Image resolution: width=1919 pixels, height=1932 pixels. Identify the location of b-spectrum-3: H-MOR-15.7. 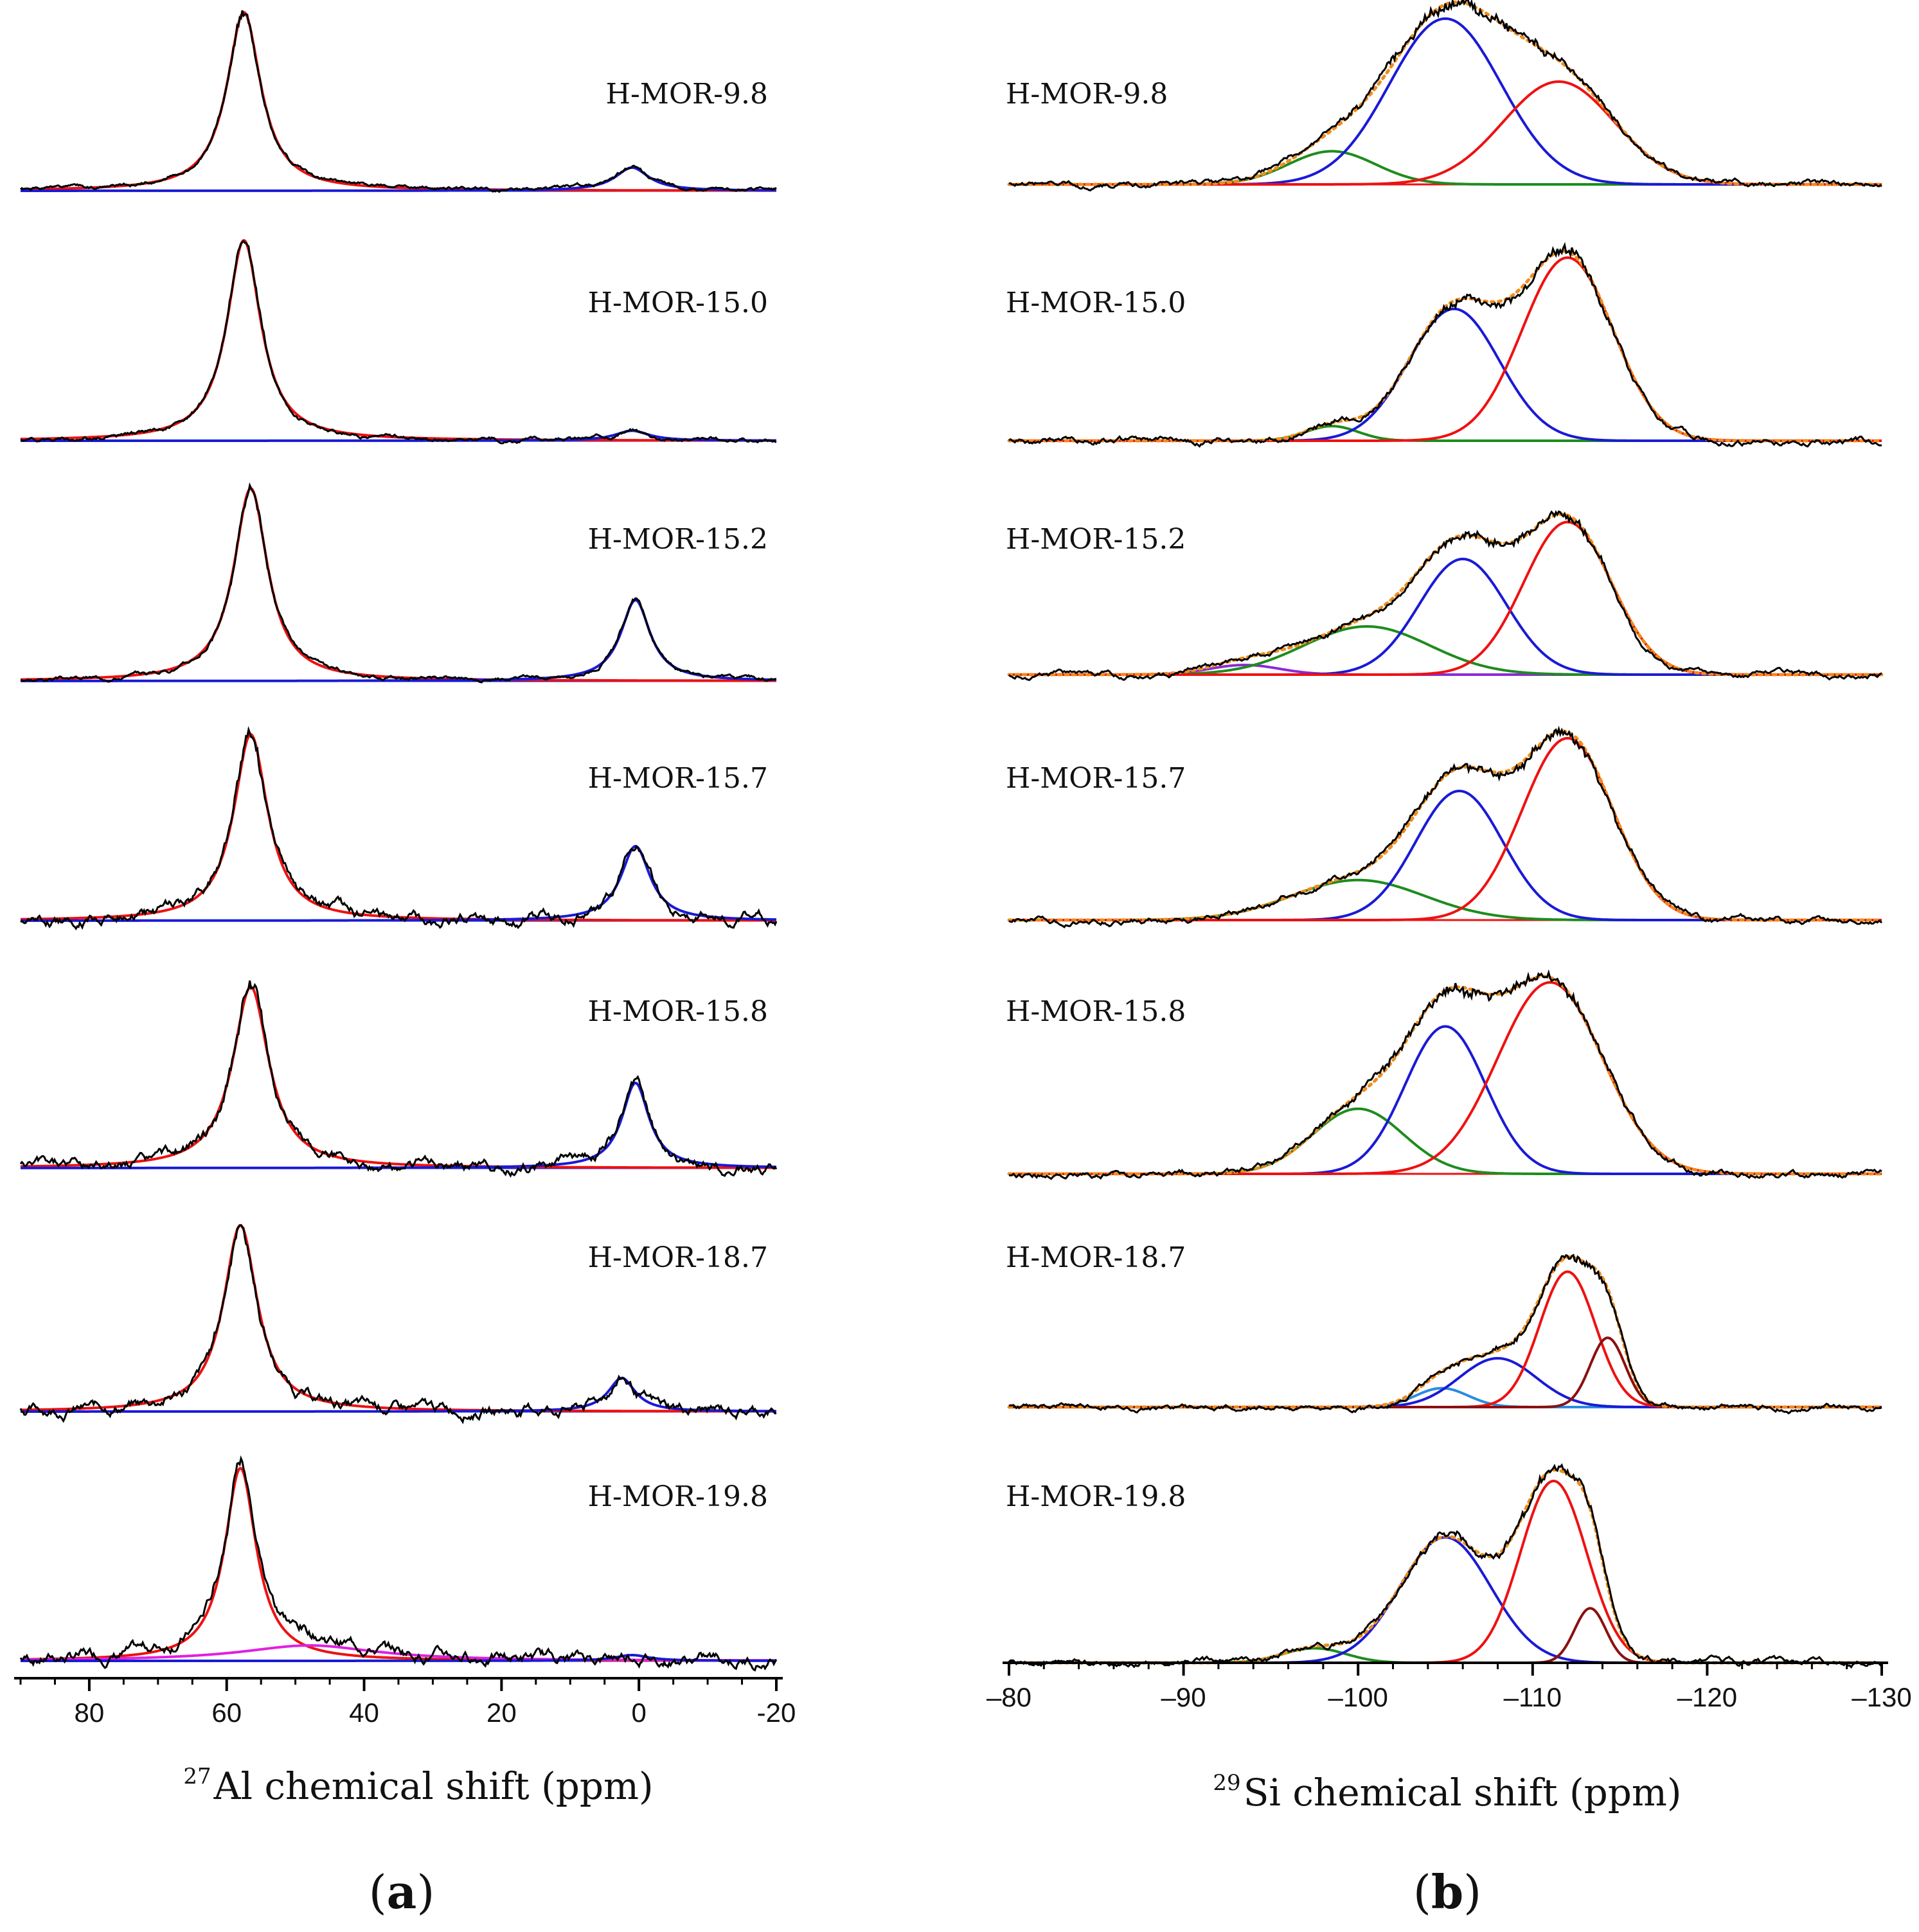
(1445, 827).